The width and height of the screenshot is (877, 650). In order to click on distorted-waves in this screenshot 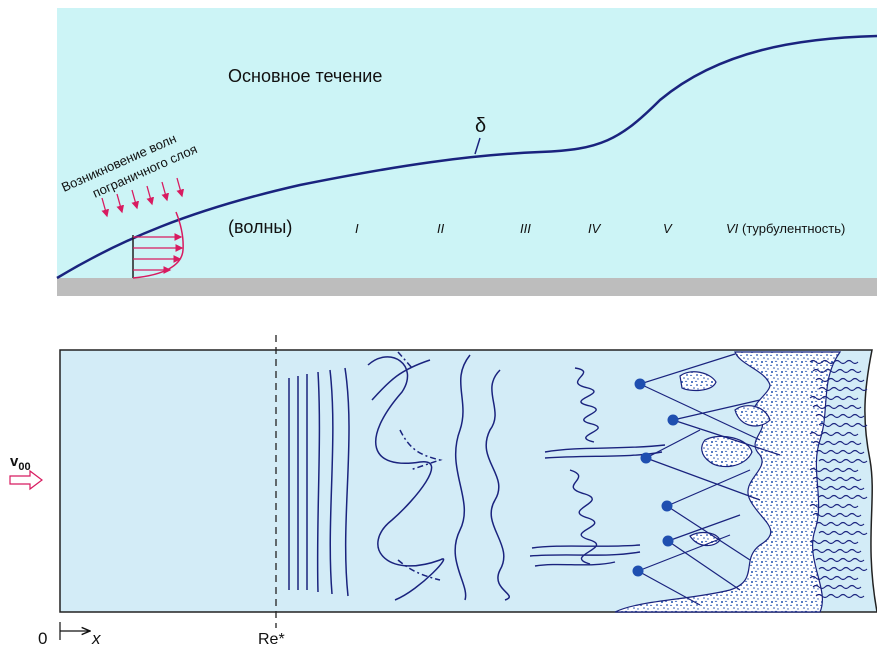, I will do `click(439, 476)`.